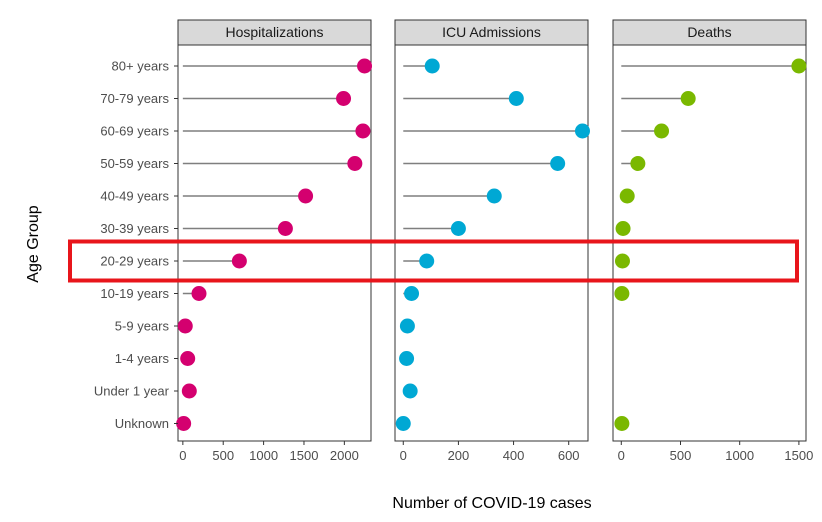 This screenshot has height=522, width=822. What do you see at coordinates (141, 66) in the screenshot?
I see `y-tick-label: 80+ years` at bounding box center [141, 66].